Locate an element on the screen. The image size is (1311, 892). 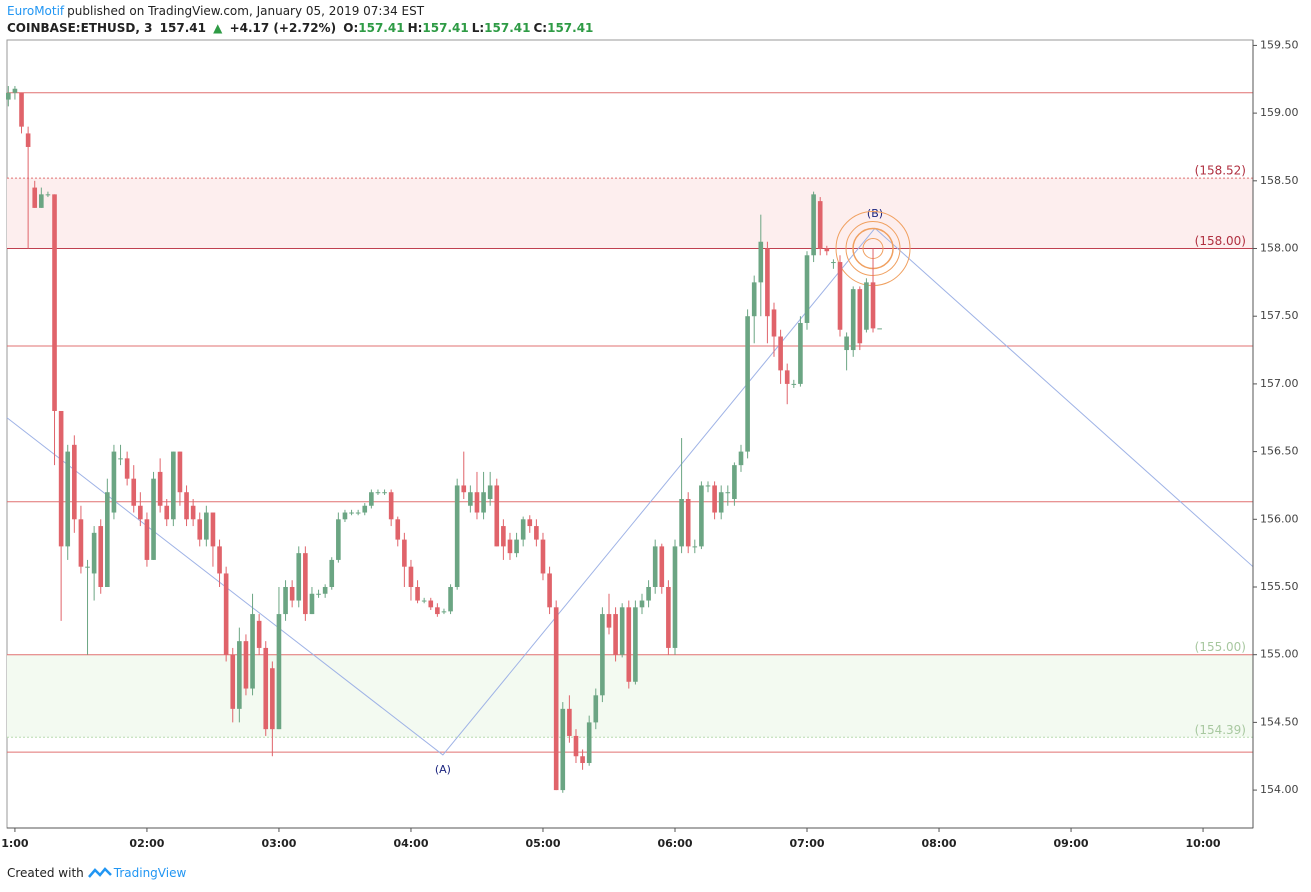
y-tick-label: 155.50 is located at coordinates (1279, 586).